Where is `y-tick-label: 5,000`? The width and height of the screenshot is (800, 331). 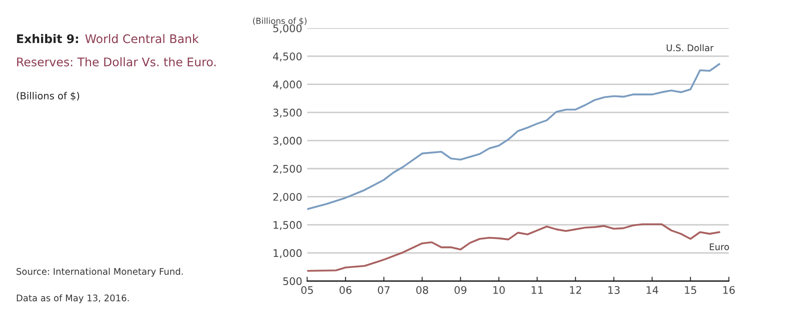 y-tick-label: 5,000 is located at coordinates (287, 29).